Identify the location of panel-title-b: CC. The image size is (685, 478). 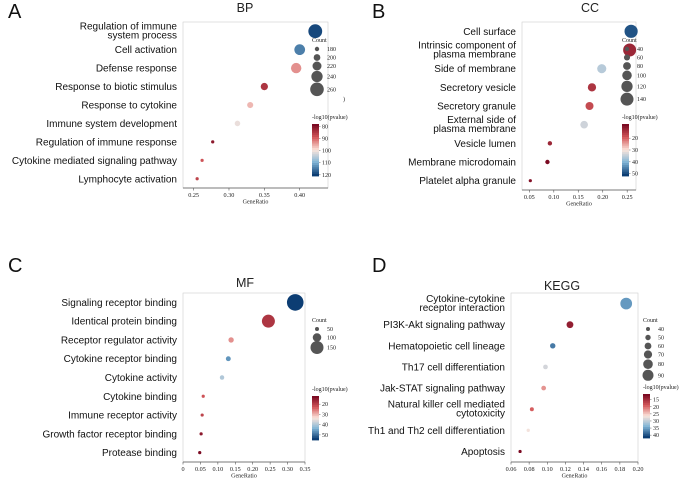
(590, 8).